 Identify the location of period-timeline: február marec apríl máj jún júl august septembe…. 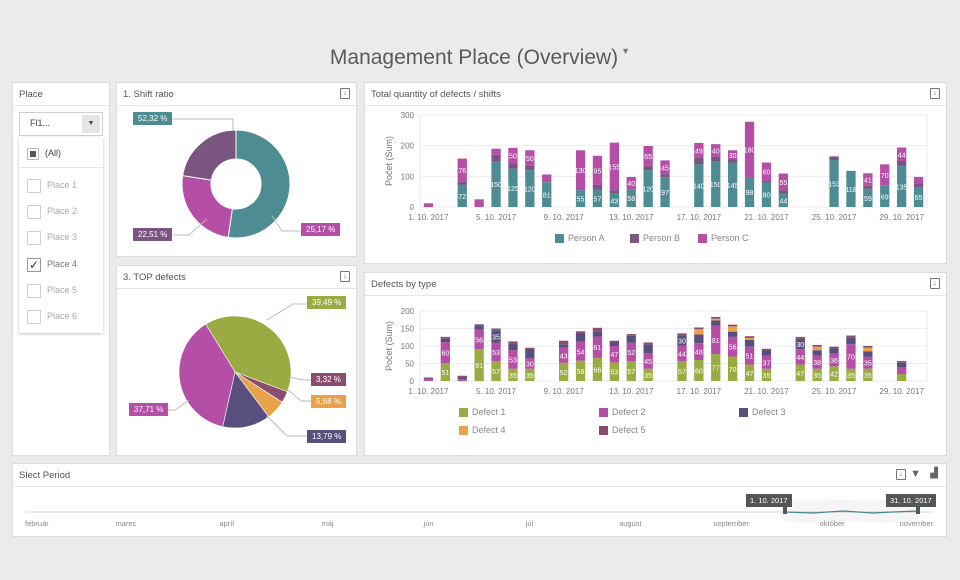
(480, 512).